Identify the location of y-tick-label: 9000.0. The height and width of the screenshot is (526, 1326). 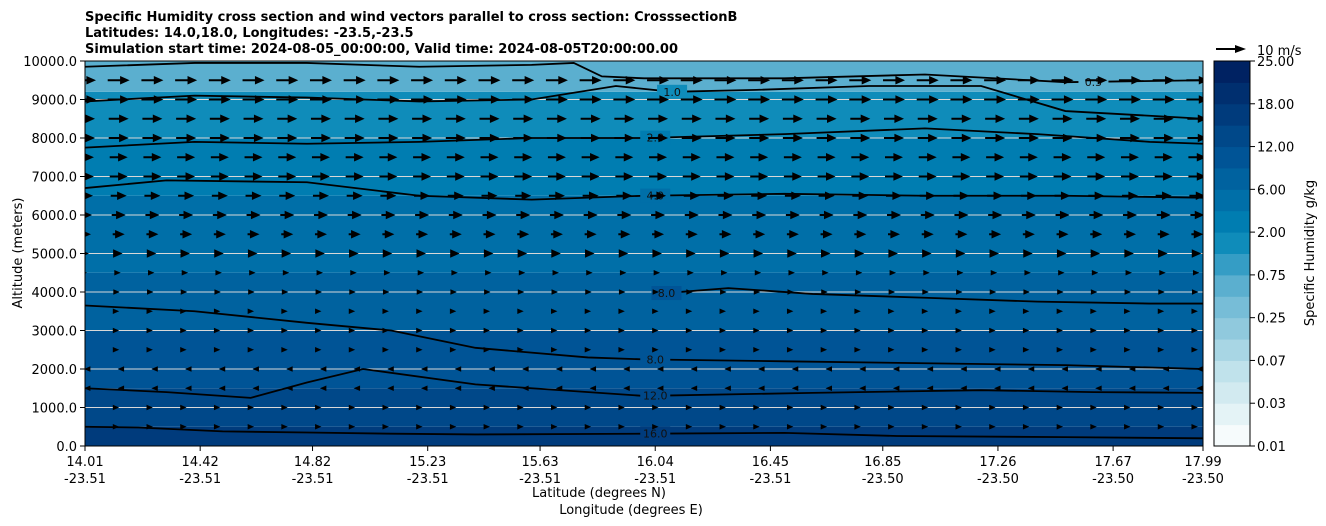
(55, 101).